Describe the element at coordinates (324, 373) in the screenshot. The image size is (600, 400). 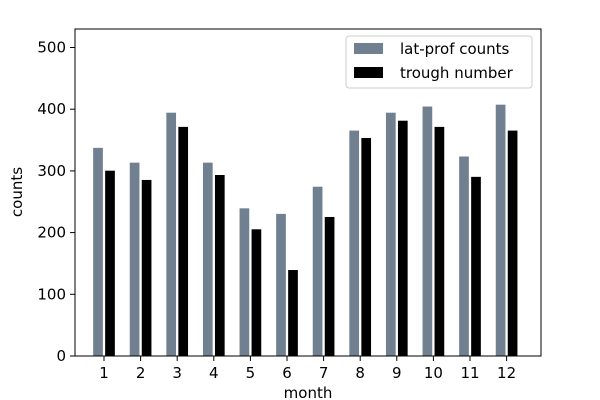
I see `x-tick-label-7: 7` at that location.